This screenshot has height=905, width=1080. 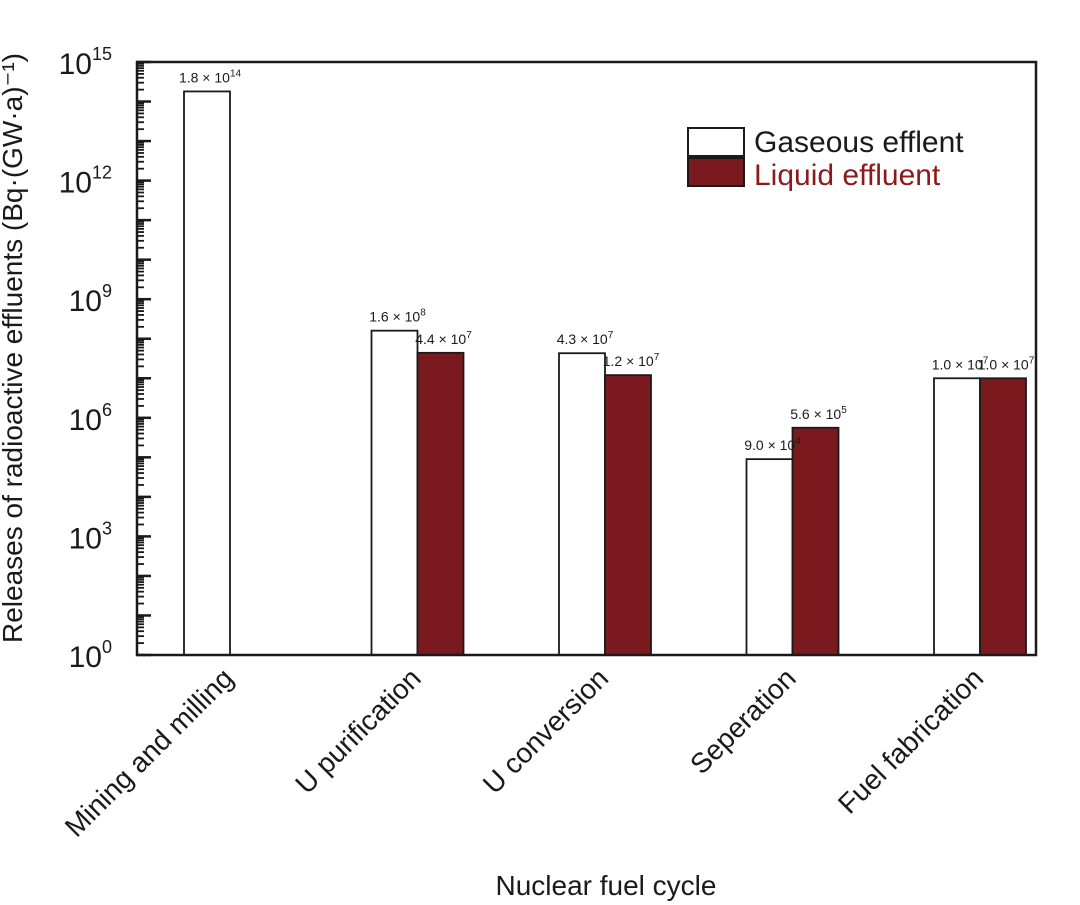 I want to click on data-label-gaseous-0: 1.8 × 10¹⁴, so click(x=210, y=76).